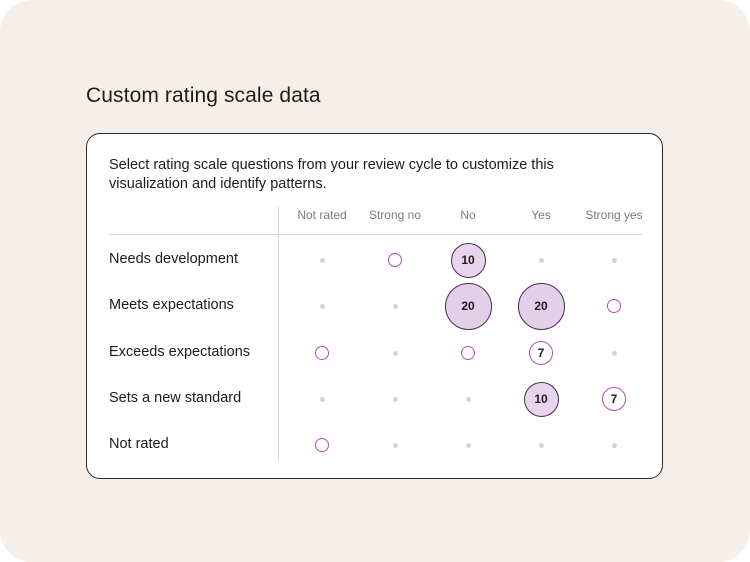  I want to click on row-label-not-rated: Not rated, so click(139, 444).